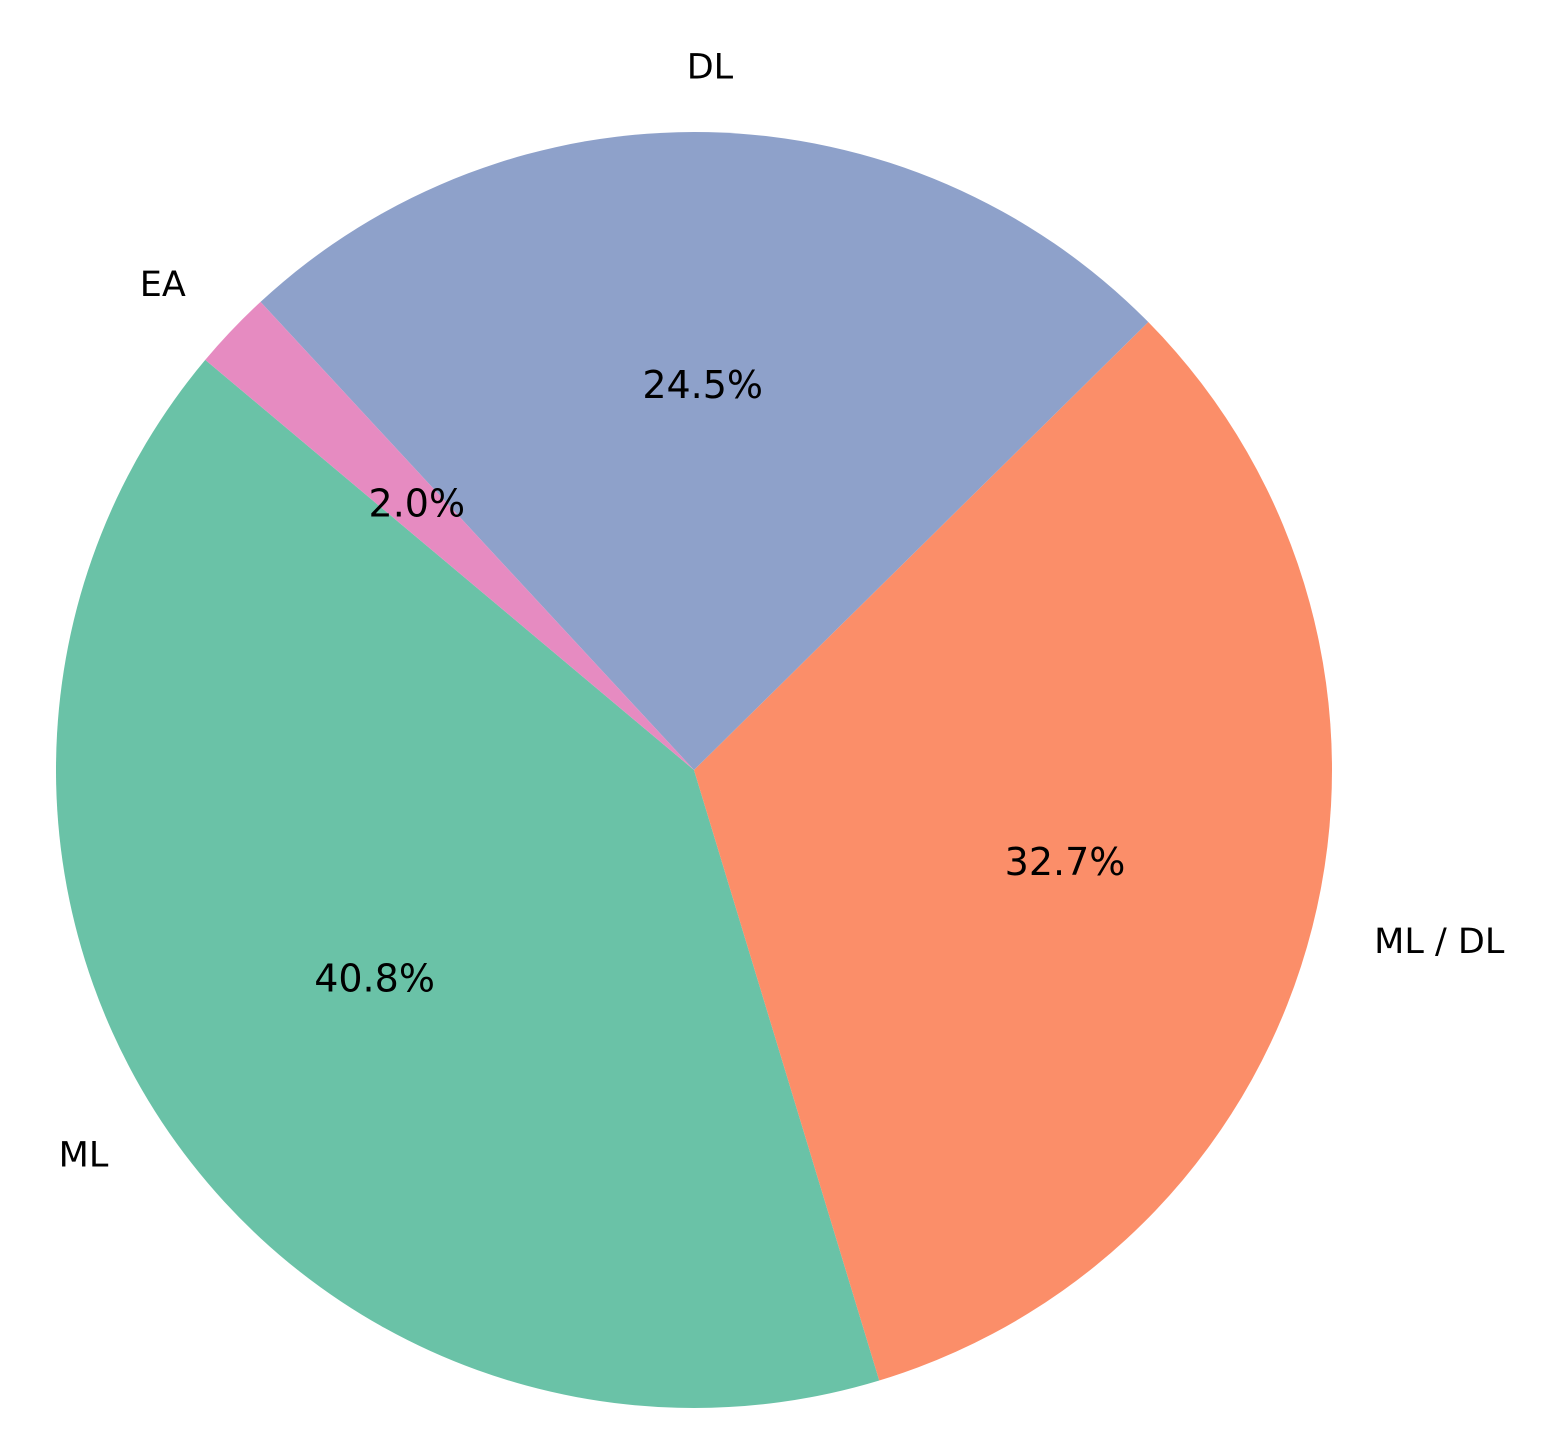 This screenshot has width=1563, height=1429. What do you see at coordinates (449, 535) in the screenshot?
I see `pie-slice-ea` at bounding box center [449, 535].